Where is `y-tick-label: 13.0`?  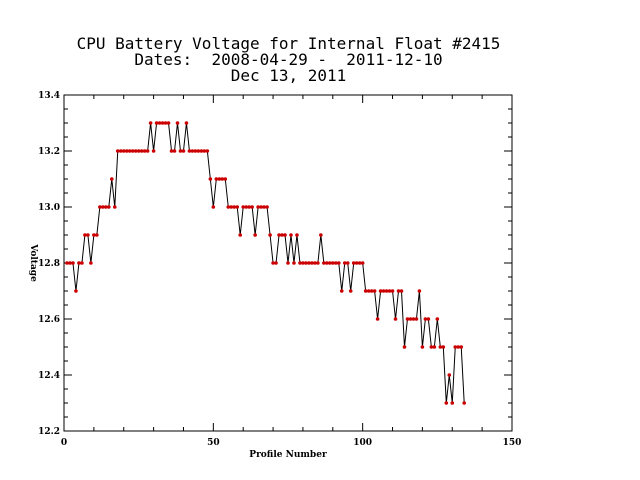
y-tick-label: 13.0 is located at coordinates (49, 208).